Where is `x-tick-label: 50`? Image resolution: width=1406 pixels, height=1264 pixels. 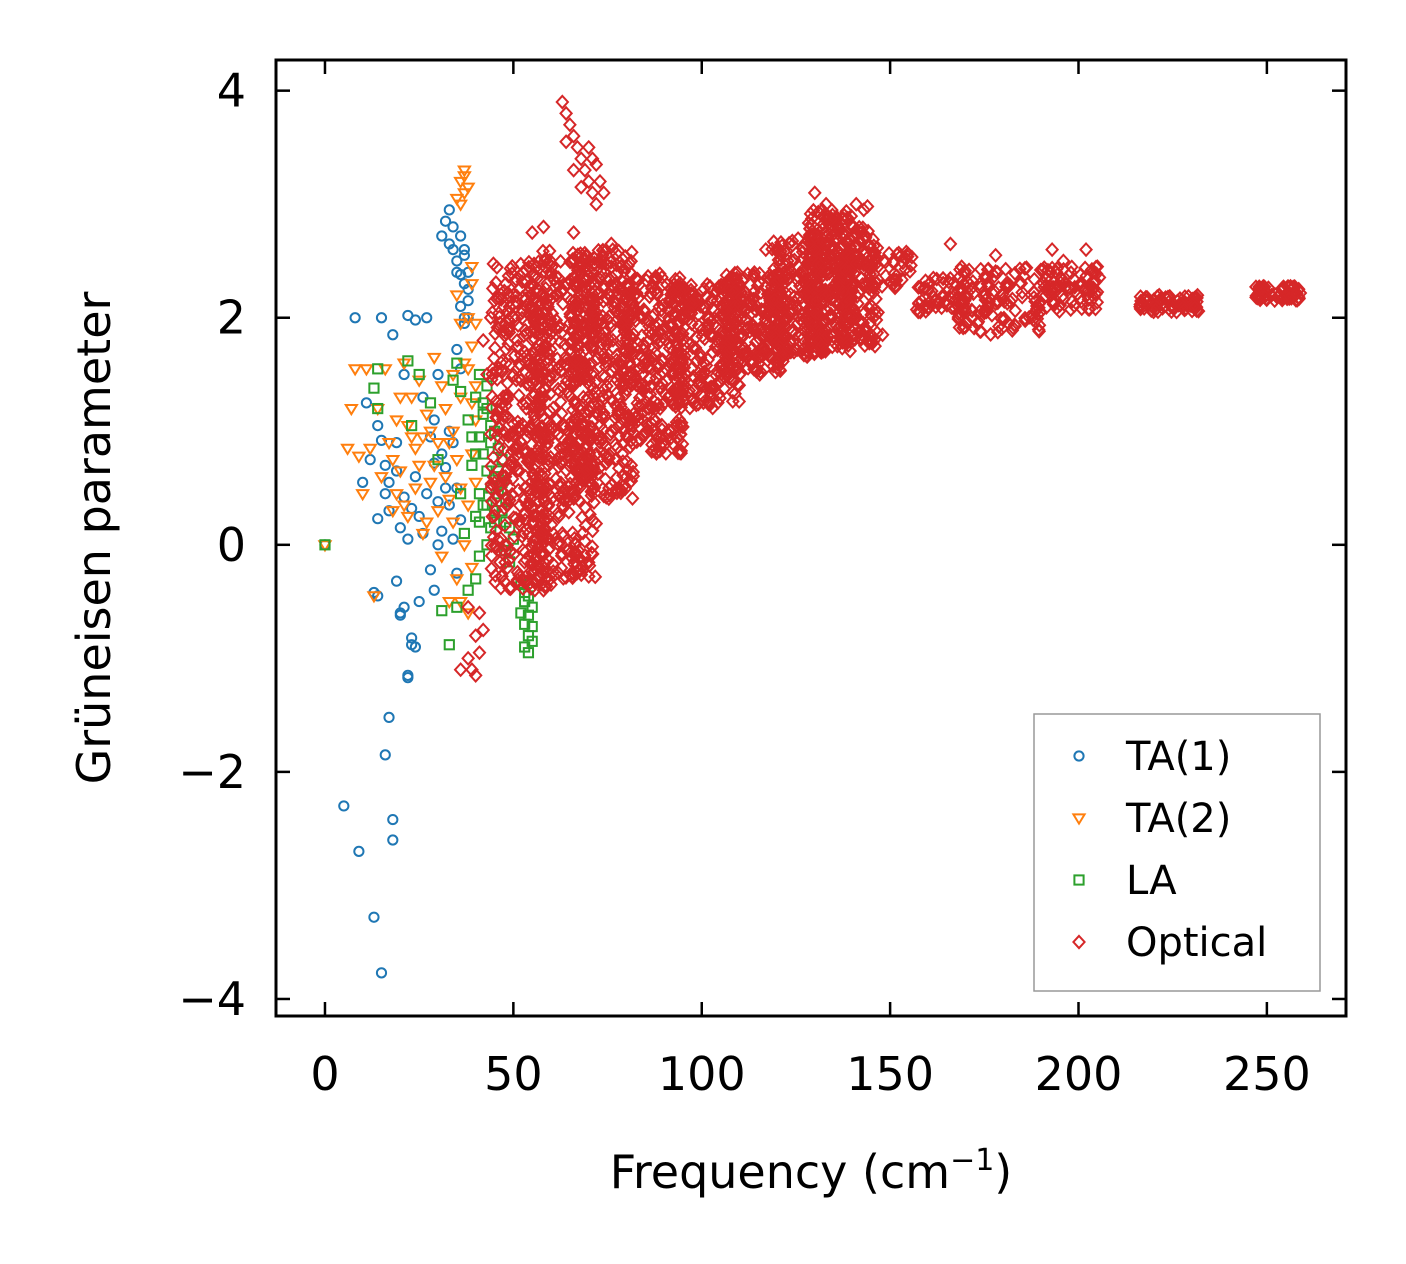
x-tick-label: 50 is located at coordinates (513, 1074).